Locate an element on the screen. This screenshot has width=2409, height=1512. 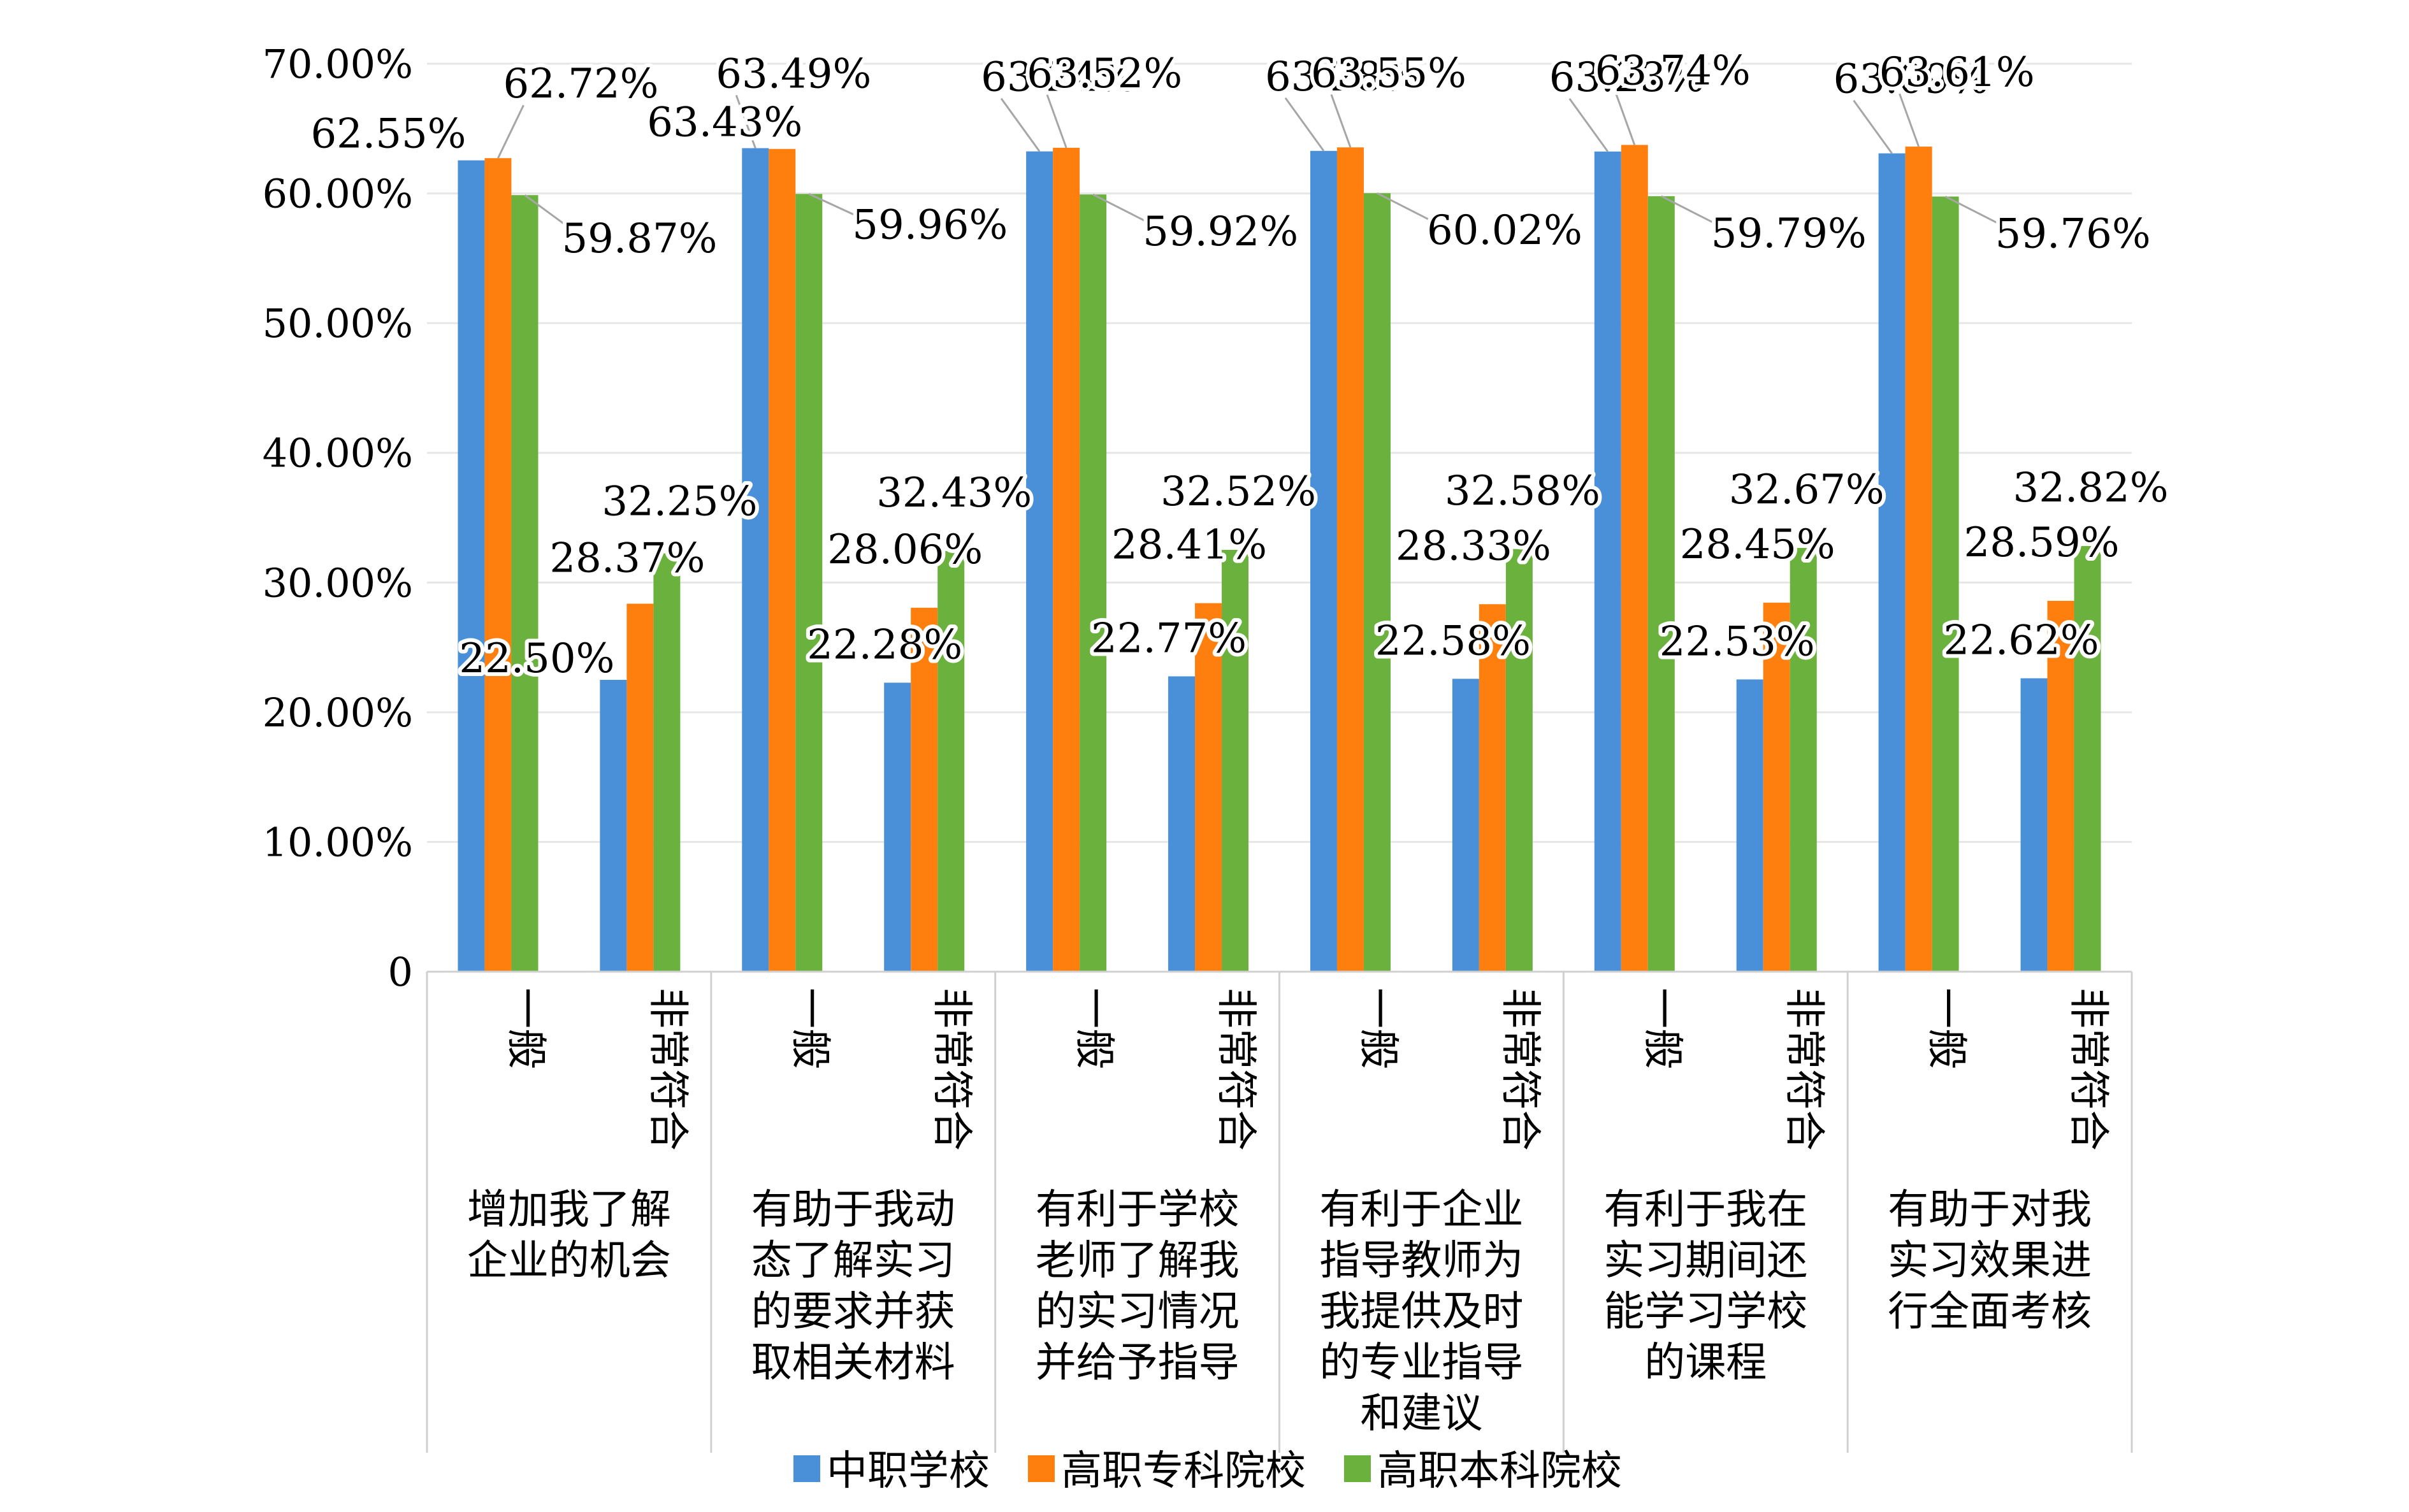
y-tick-label: 70.00% is located at coordinates (338, 64).